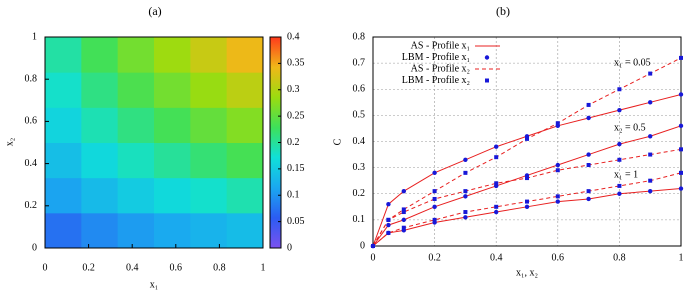  I want to click on colorbar-tick-label: 0.15, so click(296, 168).